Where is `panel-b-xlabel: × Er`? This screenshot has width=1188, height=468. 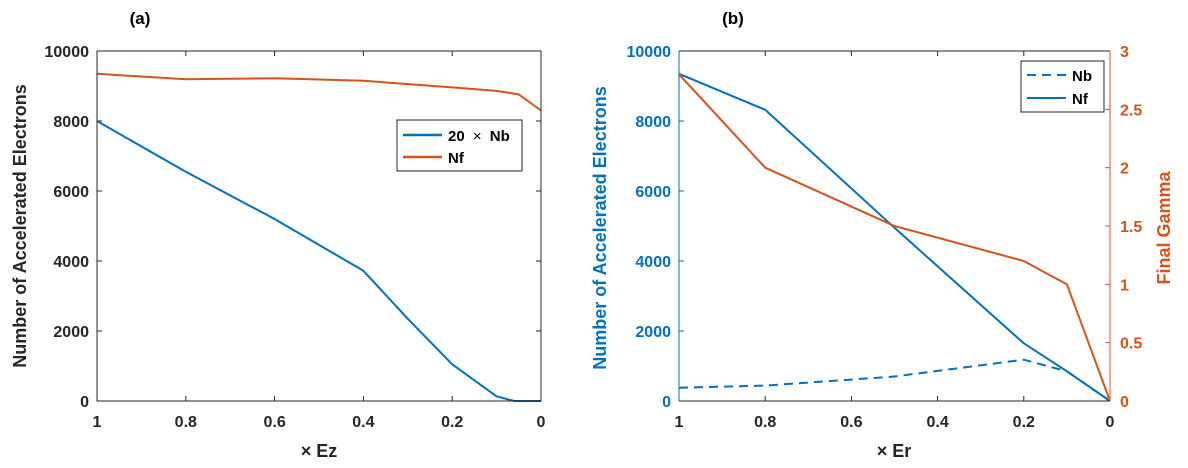
panel-b-xlabel: × Er is located at coordinates (894, 451).